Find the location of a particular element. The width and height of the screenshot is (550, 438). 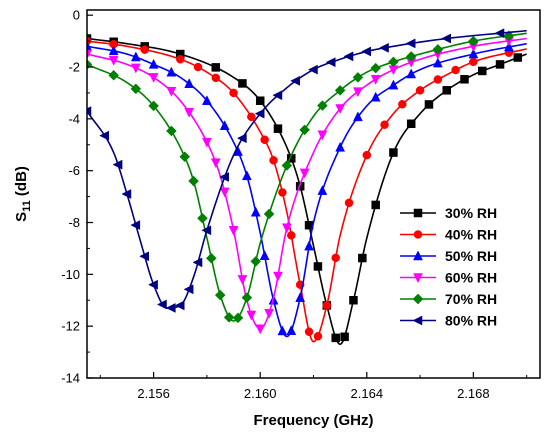

legend-label: 80% RH is located at coordinates (471, 321).